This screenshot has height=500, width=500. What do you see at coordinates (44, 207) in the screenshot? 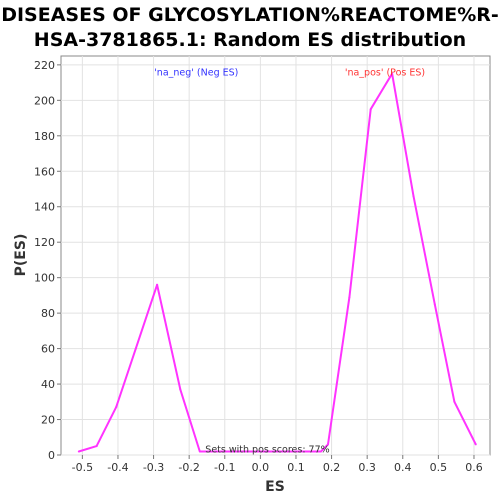
I see `y-tick-label: 140` at bounding box center [44, 207].